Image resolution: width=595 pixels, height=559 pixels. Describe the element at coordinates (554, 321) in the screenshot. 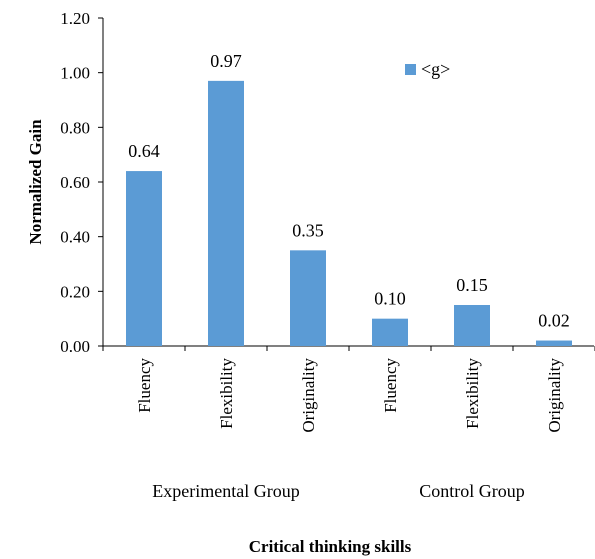

I see `data-label: 0.02` at that location.